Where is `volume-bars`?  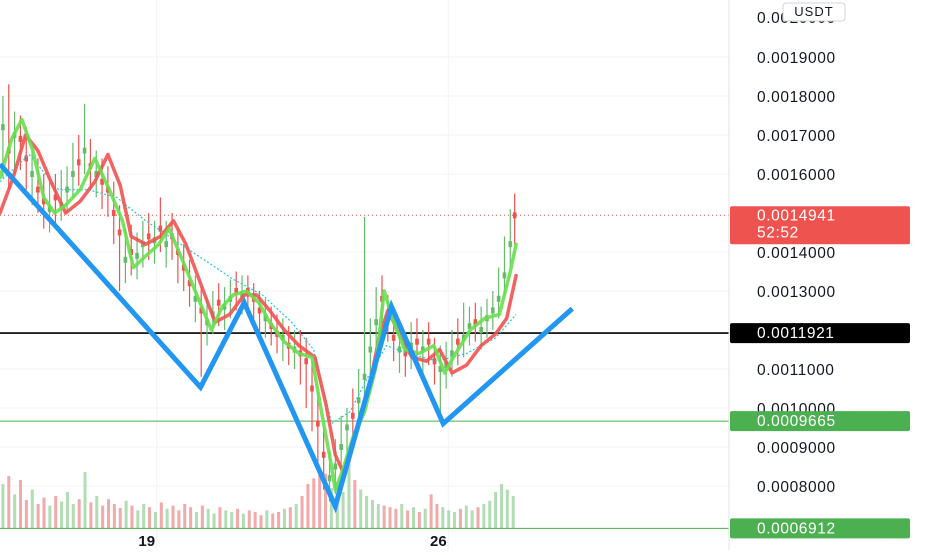 volume-bars is located at coordinates (258, 490).